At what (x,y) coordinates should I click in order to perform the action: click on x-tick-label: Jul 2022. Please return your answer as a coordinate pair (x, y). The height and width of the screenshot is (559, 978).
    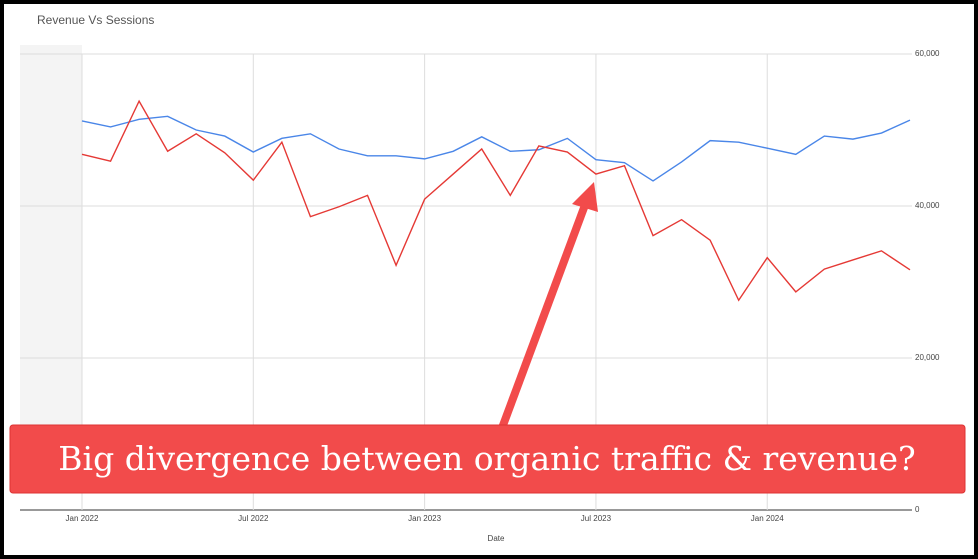
    Looking at the image, I should click on (253, 518).